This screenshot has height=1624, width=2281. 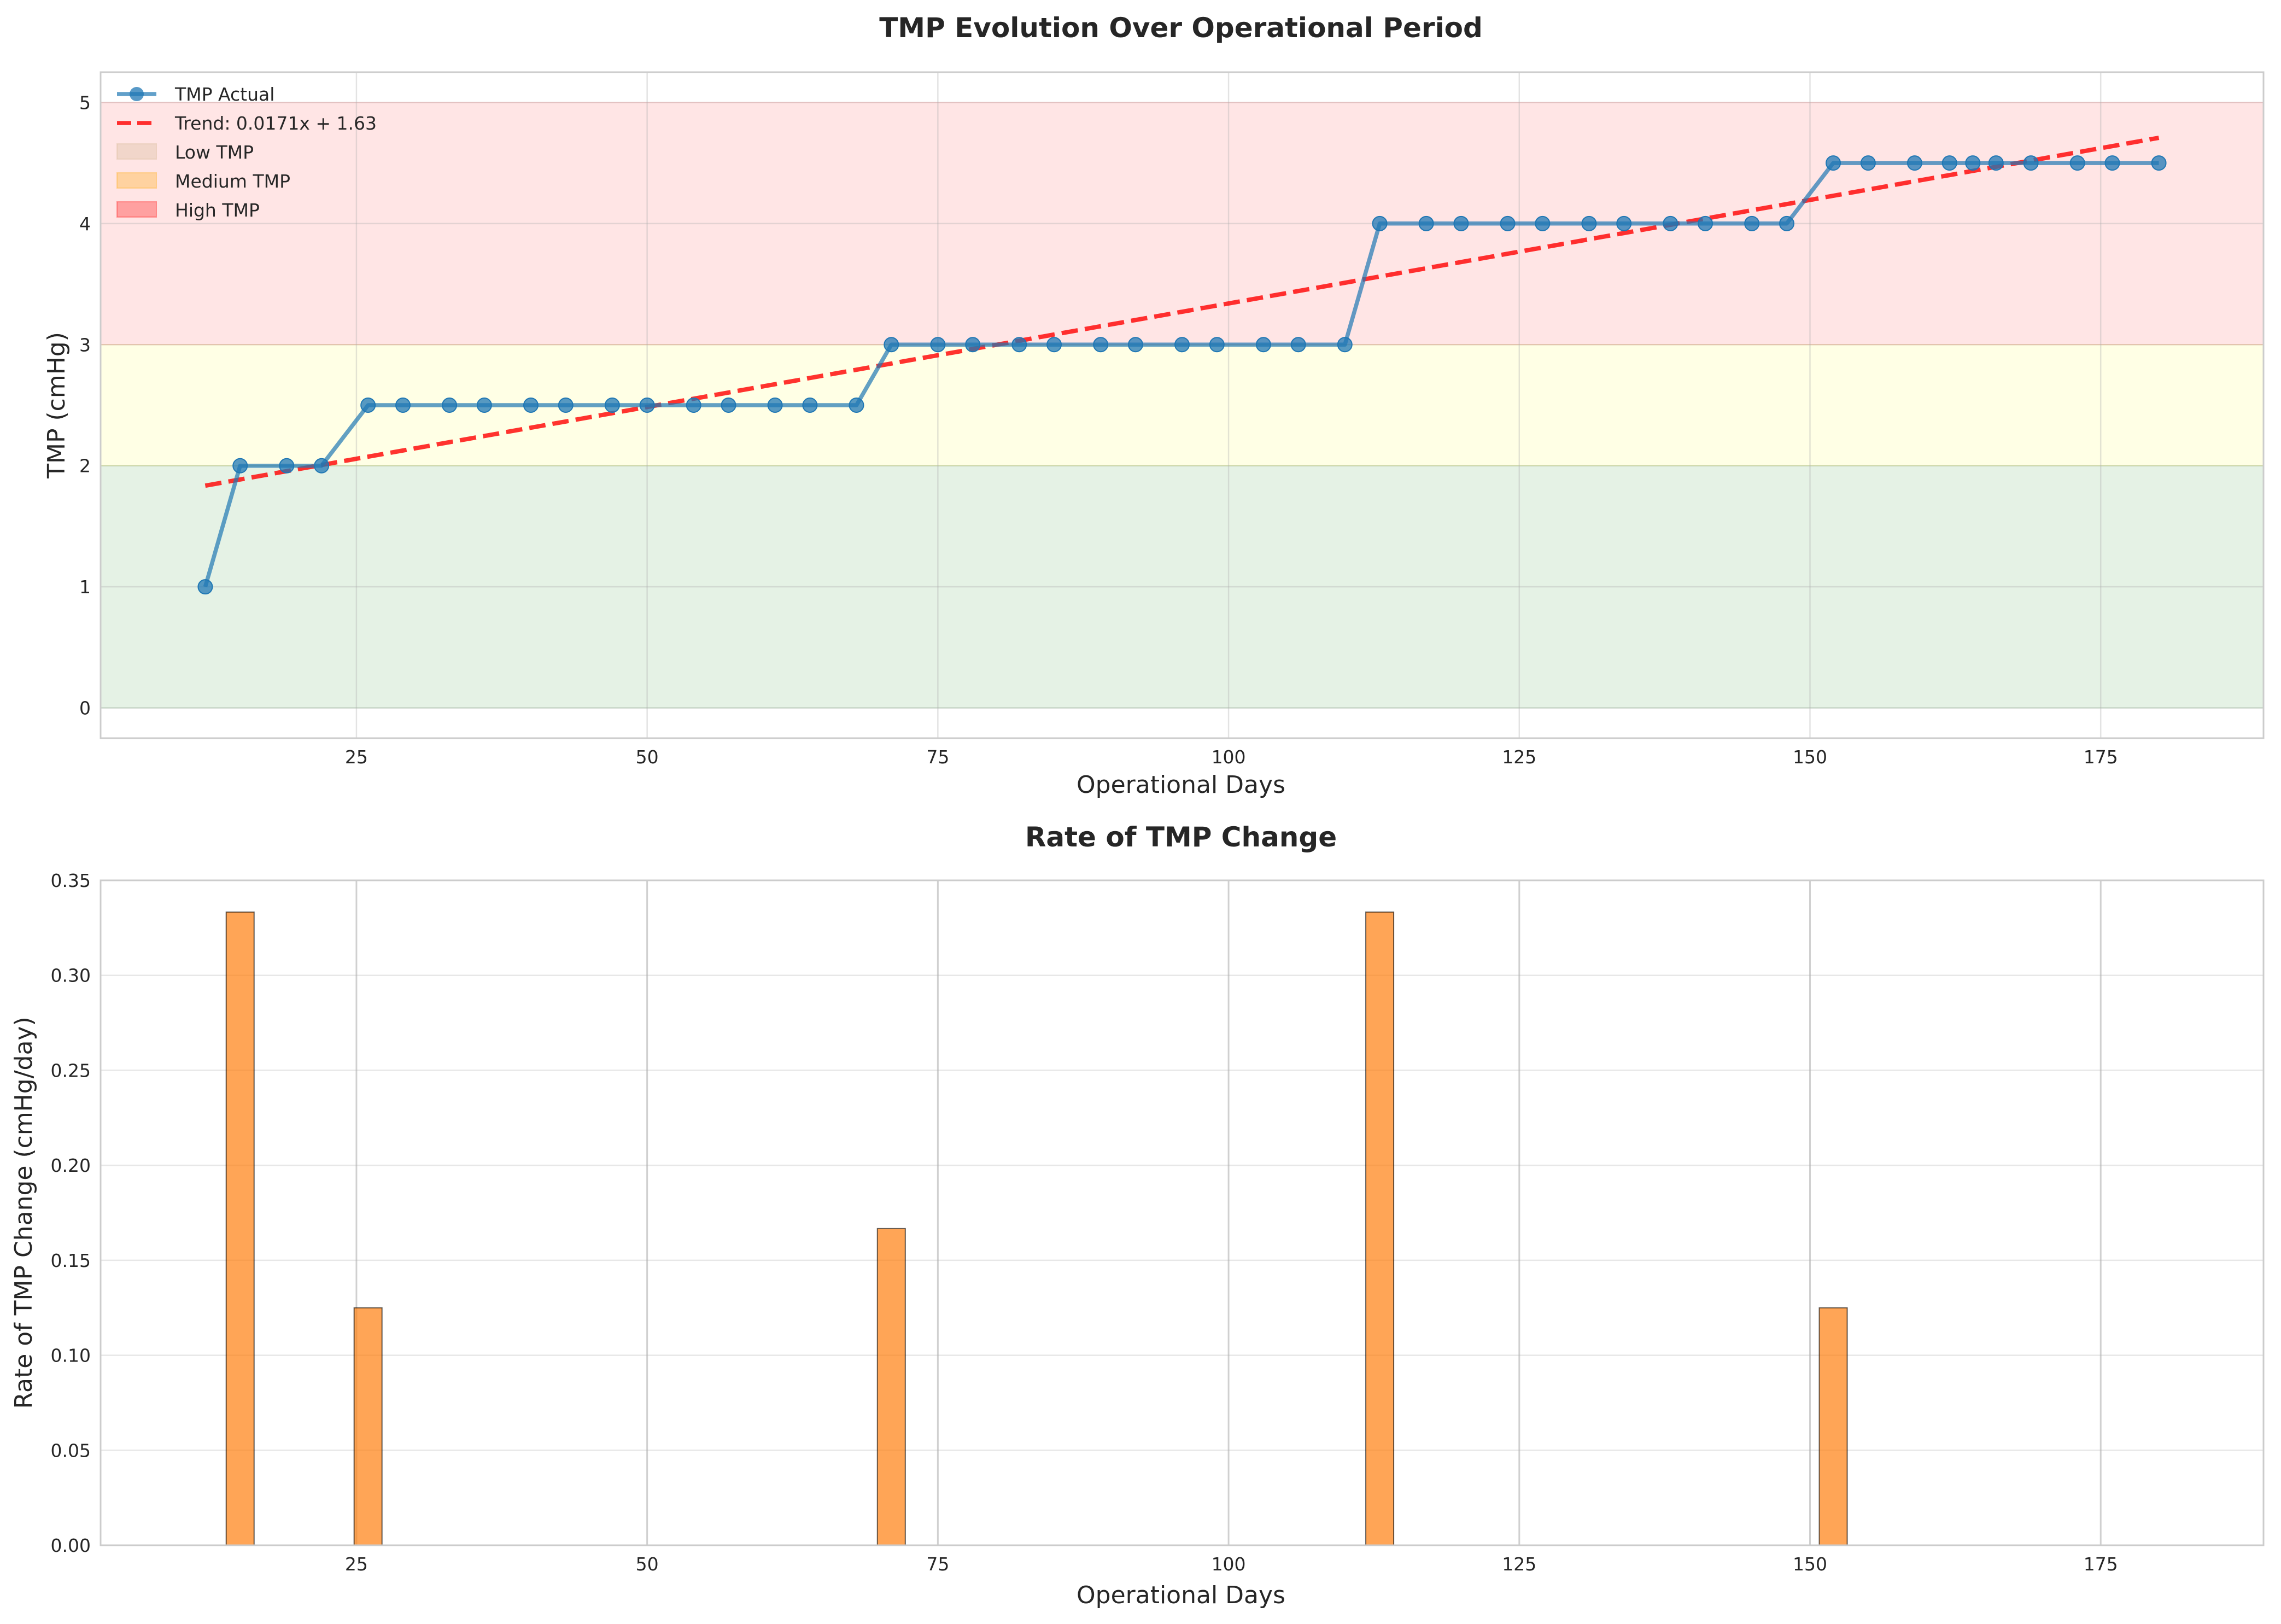 What do you see at coordinates (1519, 1564) in the screenshot?
I see `bottom-x-tick-label: 125` at bounding box center [1519, 1564].